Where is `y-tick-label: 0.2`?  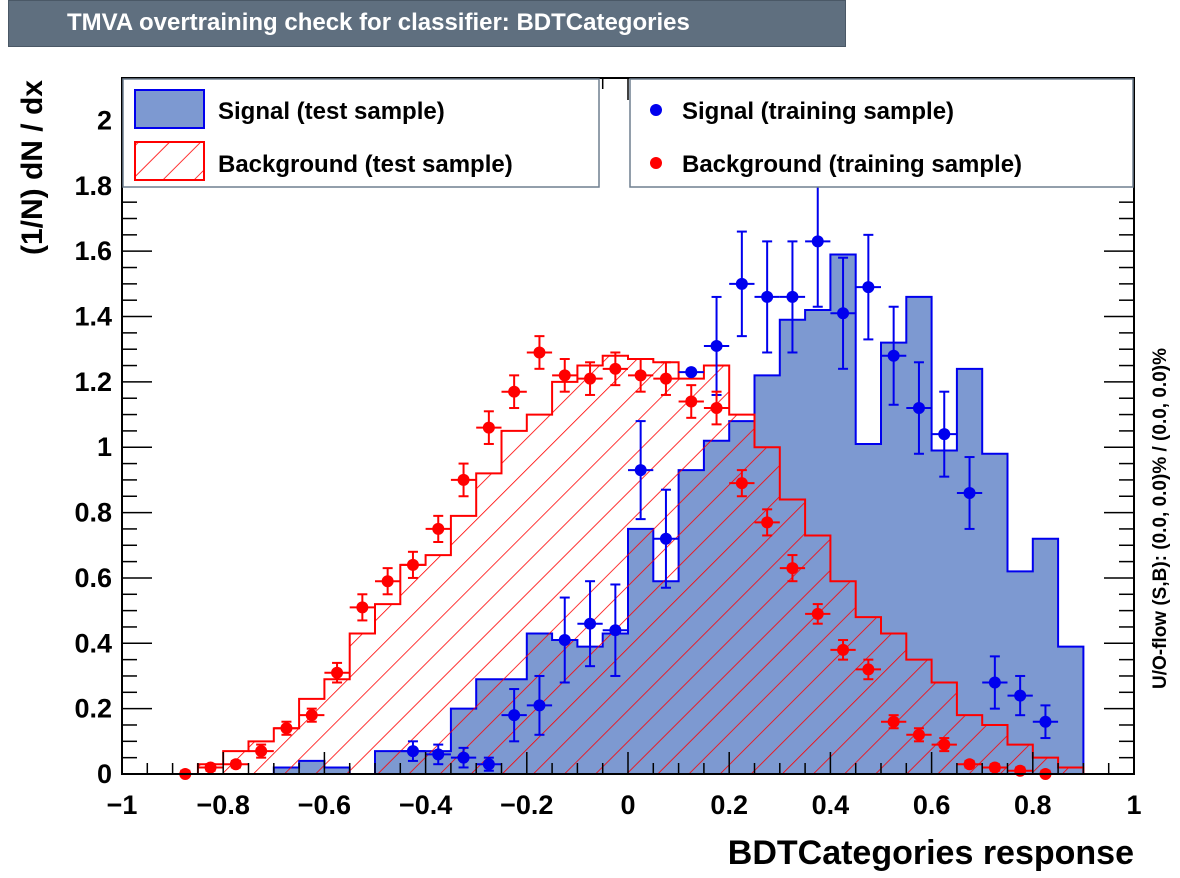 y-tick-label: 0.2 is located at coordinates (93, 709).